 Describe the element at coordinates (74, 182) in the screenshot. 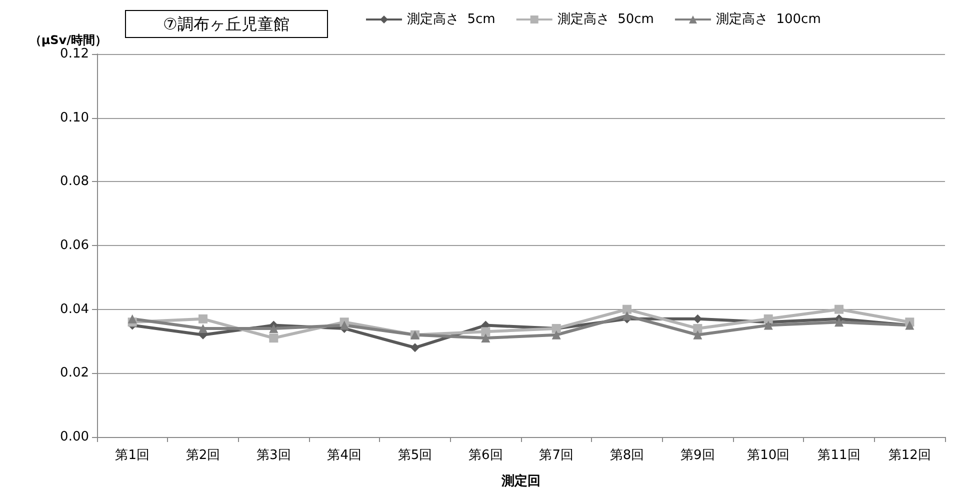

I see `y-tick-label: 0.08` at that location.